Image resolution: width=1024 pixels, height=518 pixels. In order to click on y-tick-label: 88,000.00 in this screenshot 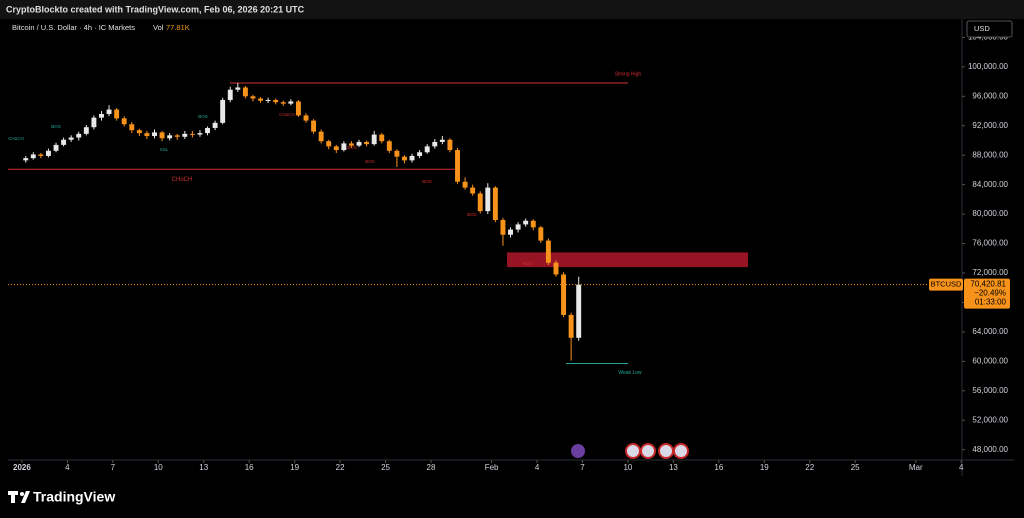, I will do `click(990, 154)`.